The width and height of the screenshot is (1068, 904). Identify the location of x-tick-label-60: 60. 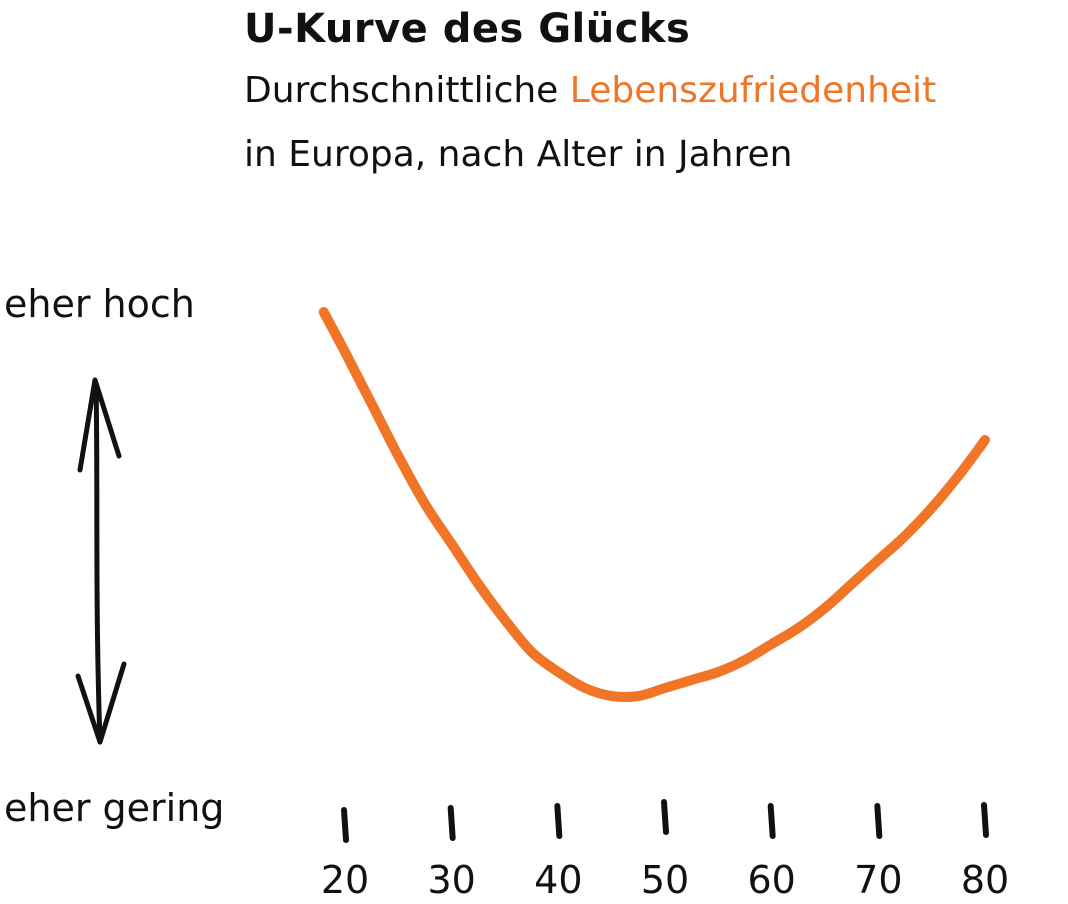
(771, 880).